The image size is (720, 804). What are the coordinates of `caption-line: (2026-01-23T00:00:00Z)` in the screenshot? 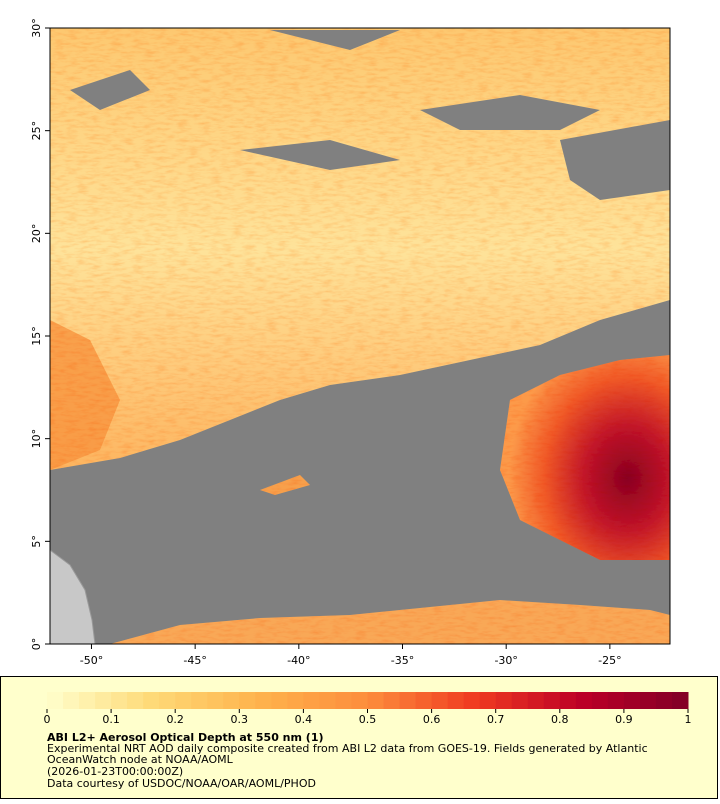 It's located at (115, 771).